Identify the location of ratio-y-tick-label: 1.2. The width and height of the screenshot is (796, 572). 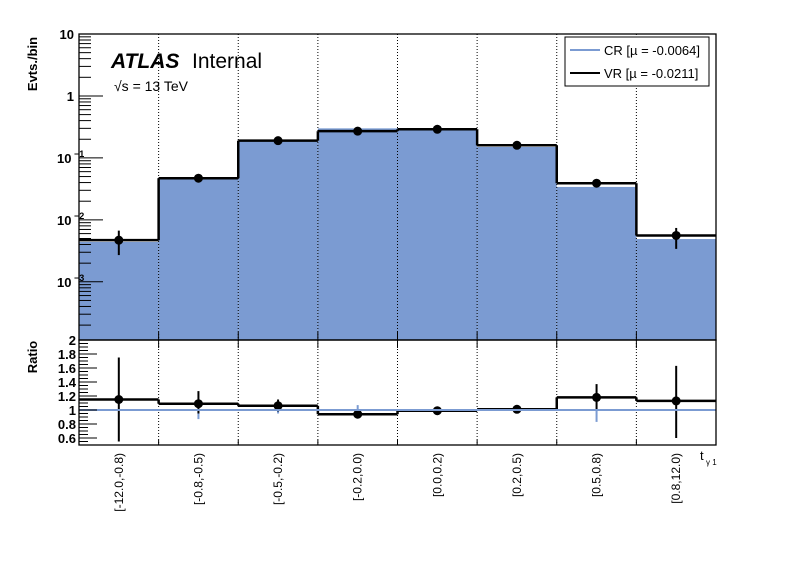
(67, 396).